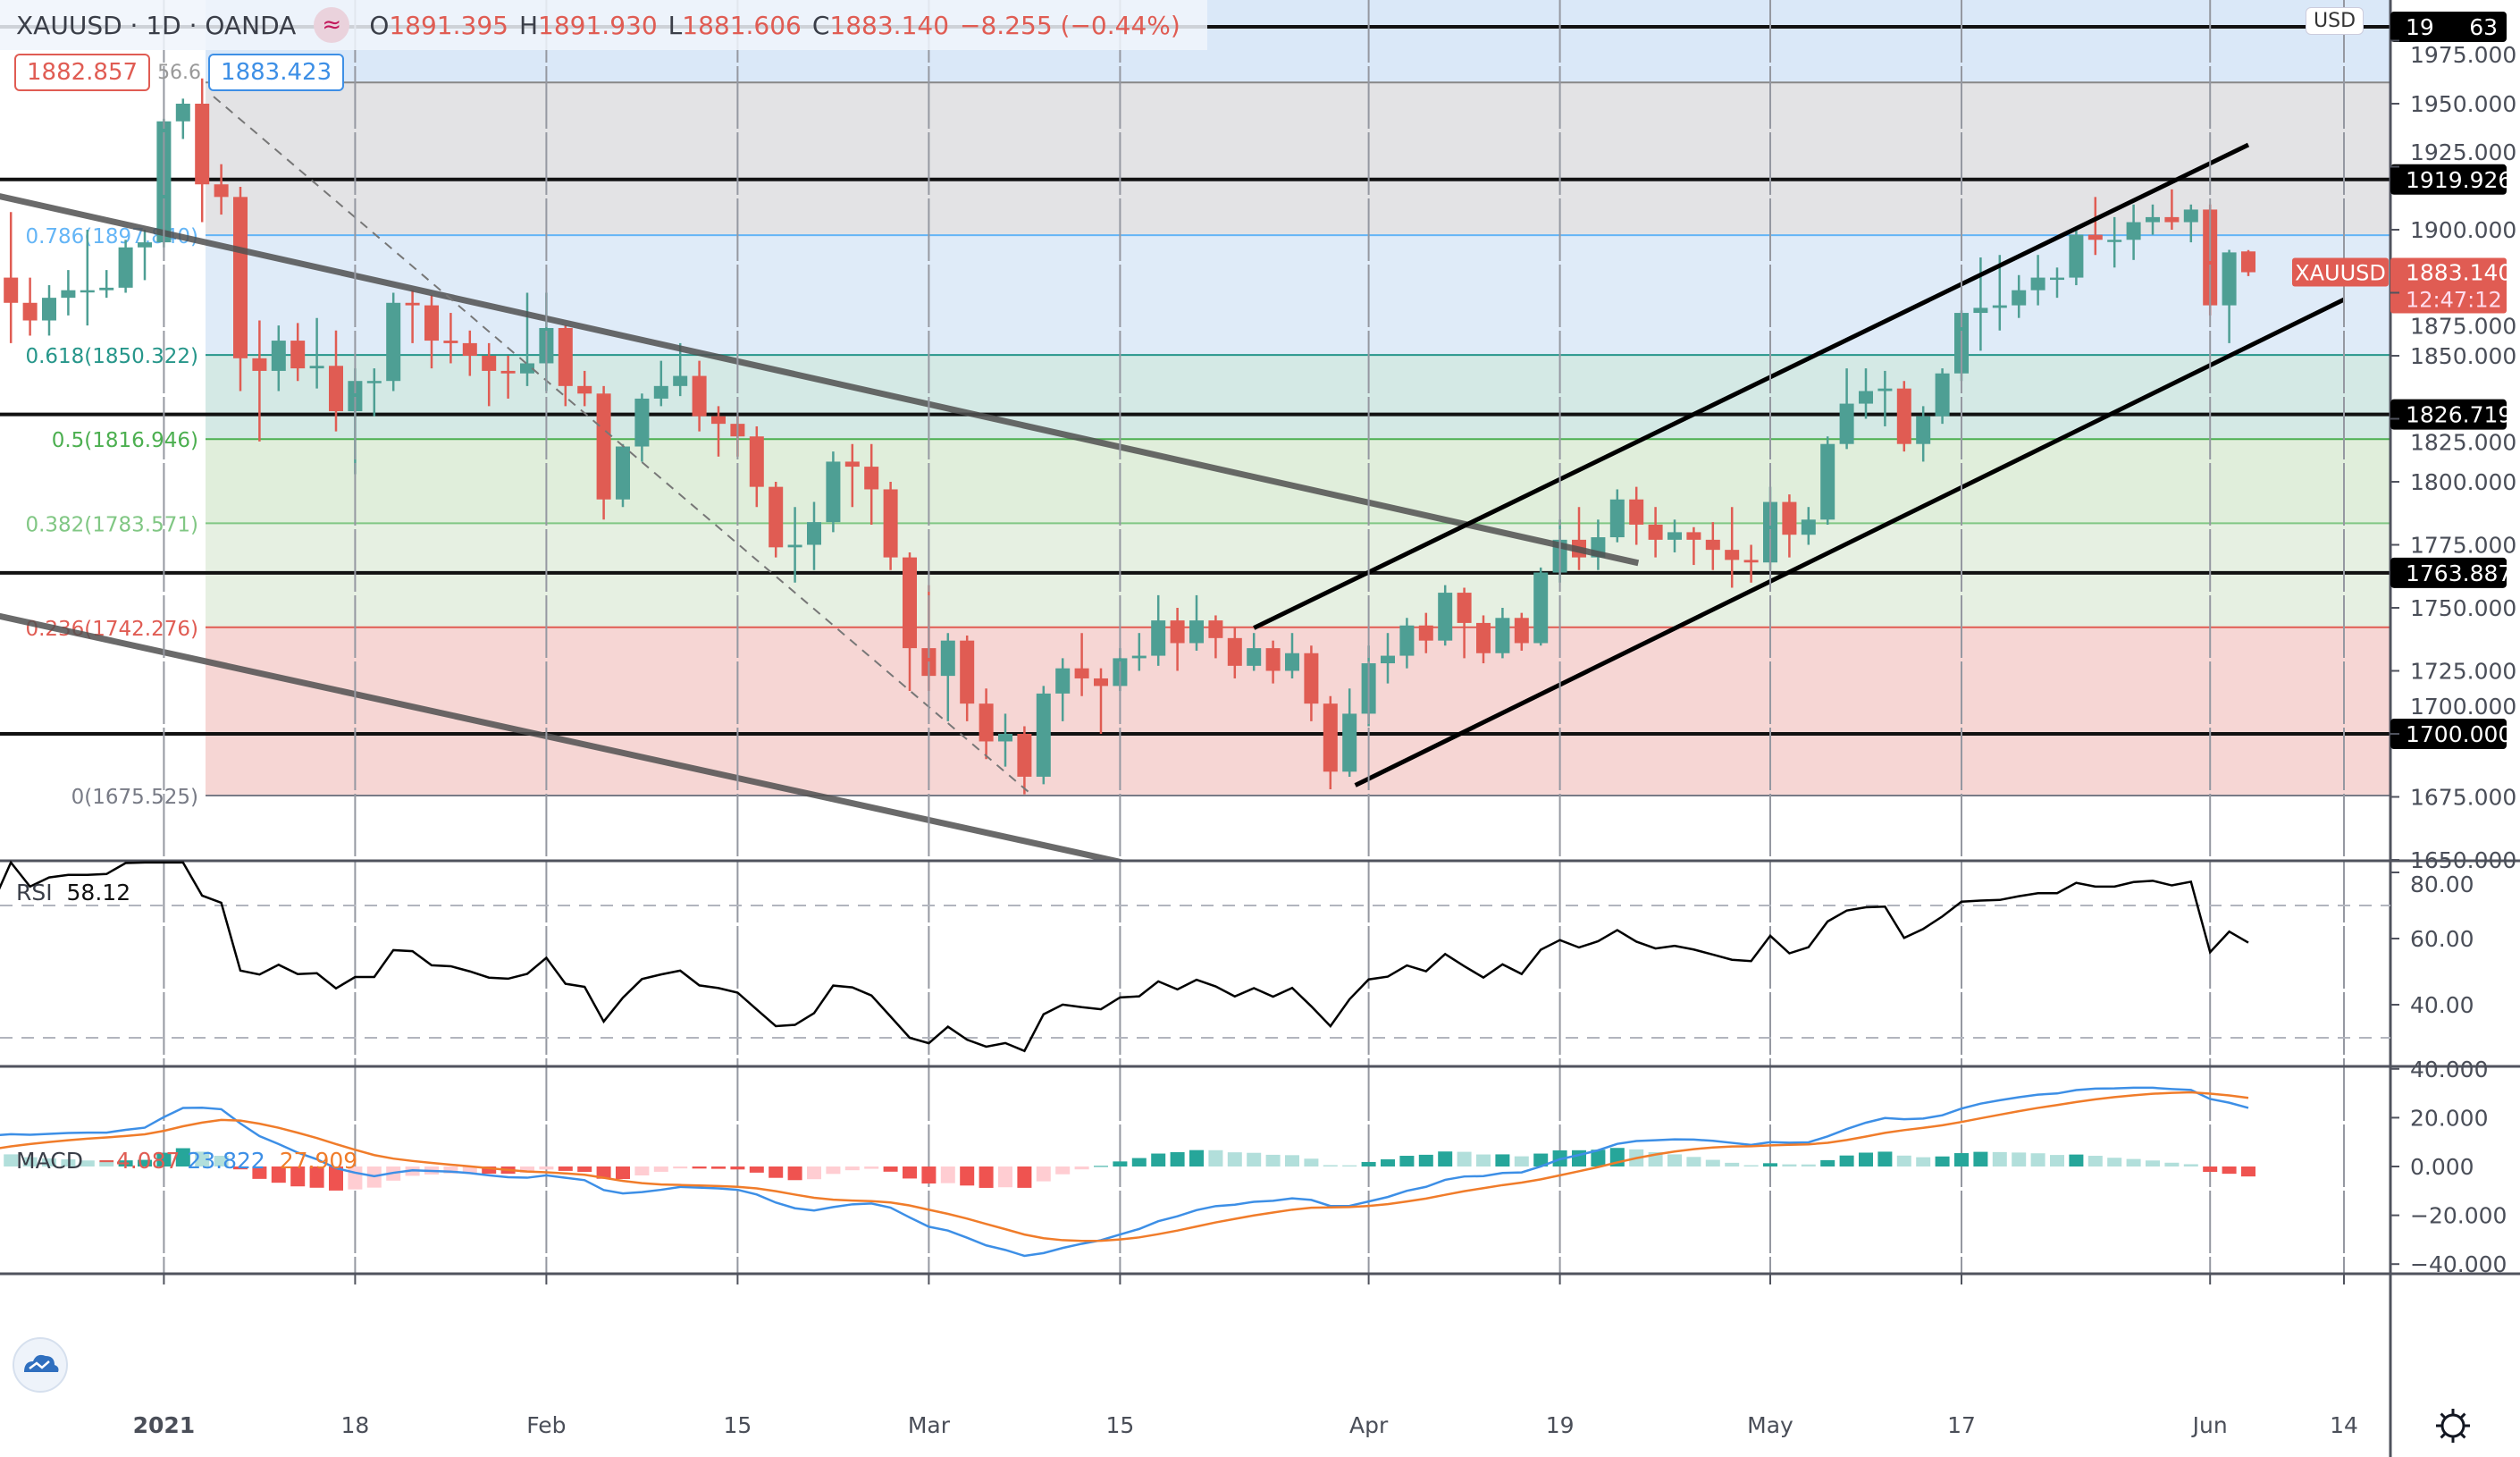  I want to click on settings-gear-icon, so click(2453, 1426).